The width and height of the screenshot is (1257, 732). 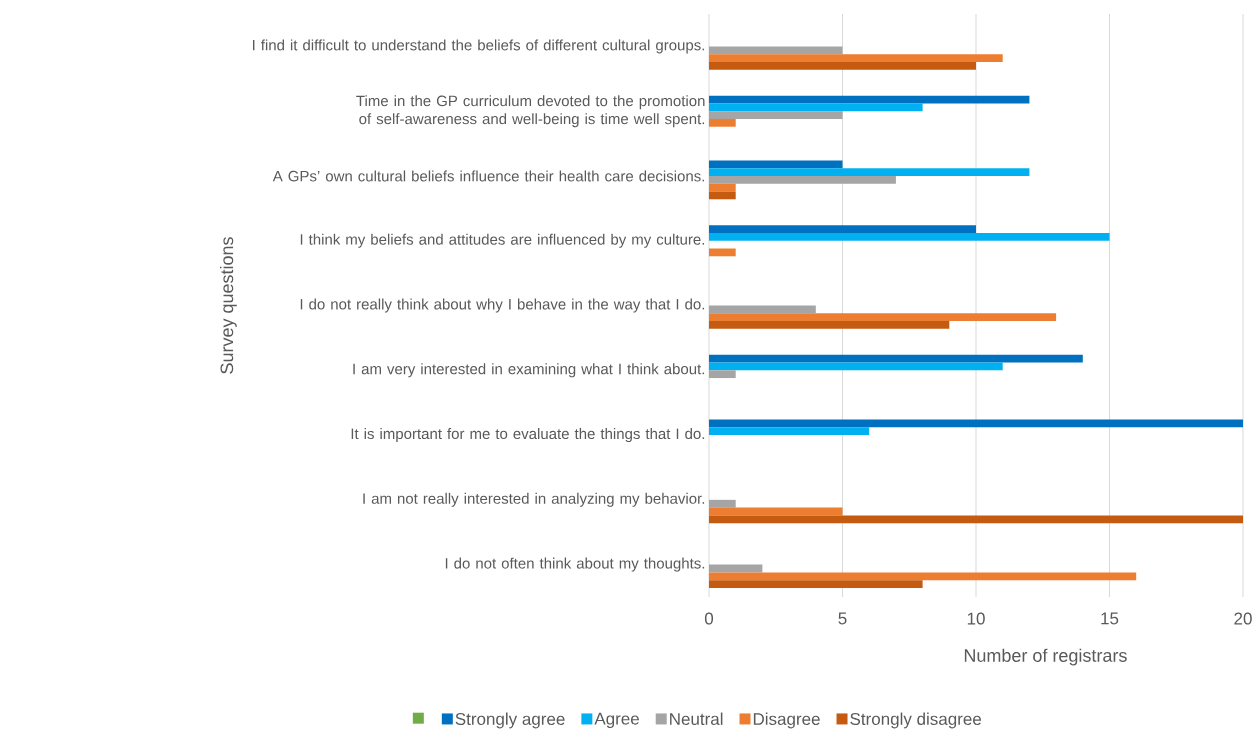 I want to click on x-tick-label: 10, so click(x=976, y=618).